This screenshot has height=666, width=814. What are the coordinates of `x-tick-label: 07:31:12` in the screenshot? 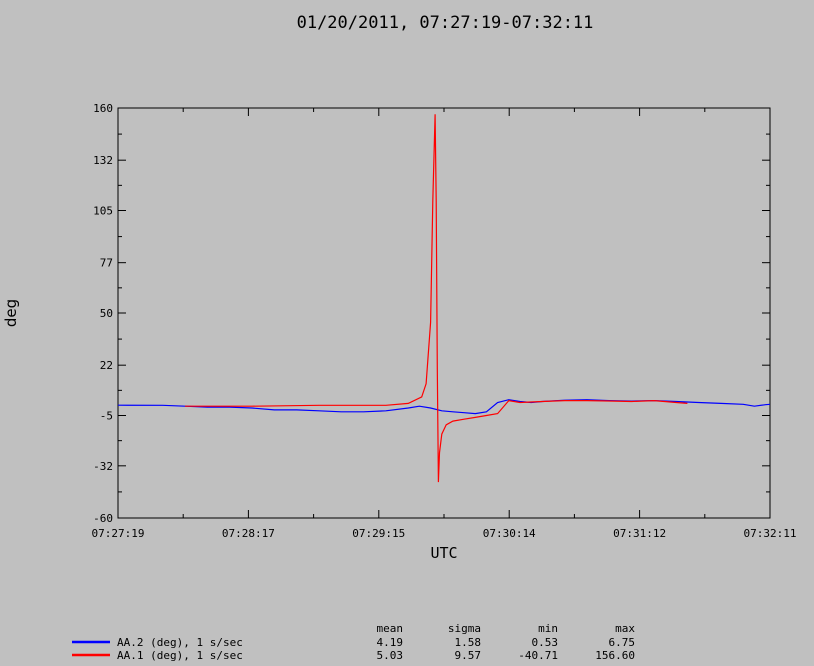 It's located at (639, 533).